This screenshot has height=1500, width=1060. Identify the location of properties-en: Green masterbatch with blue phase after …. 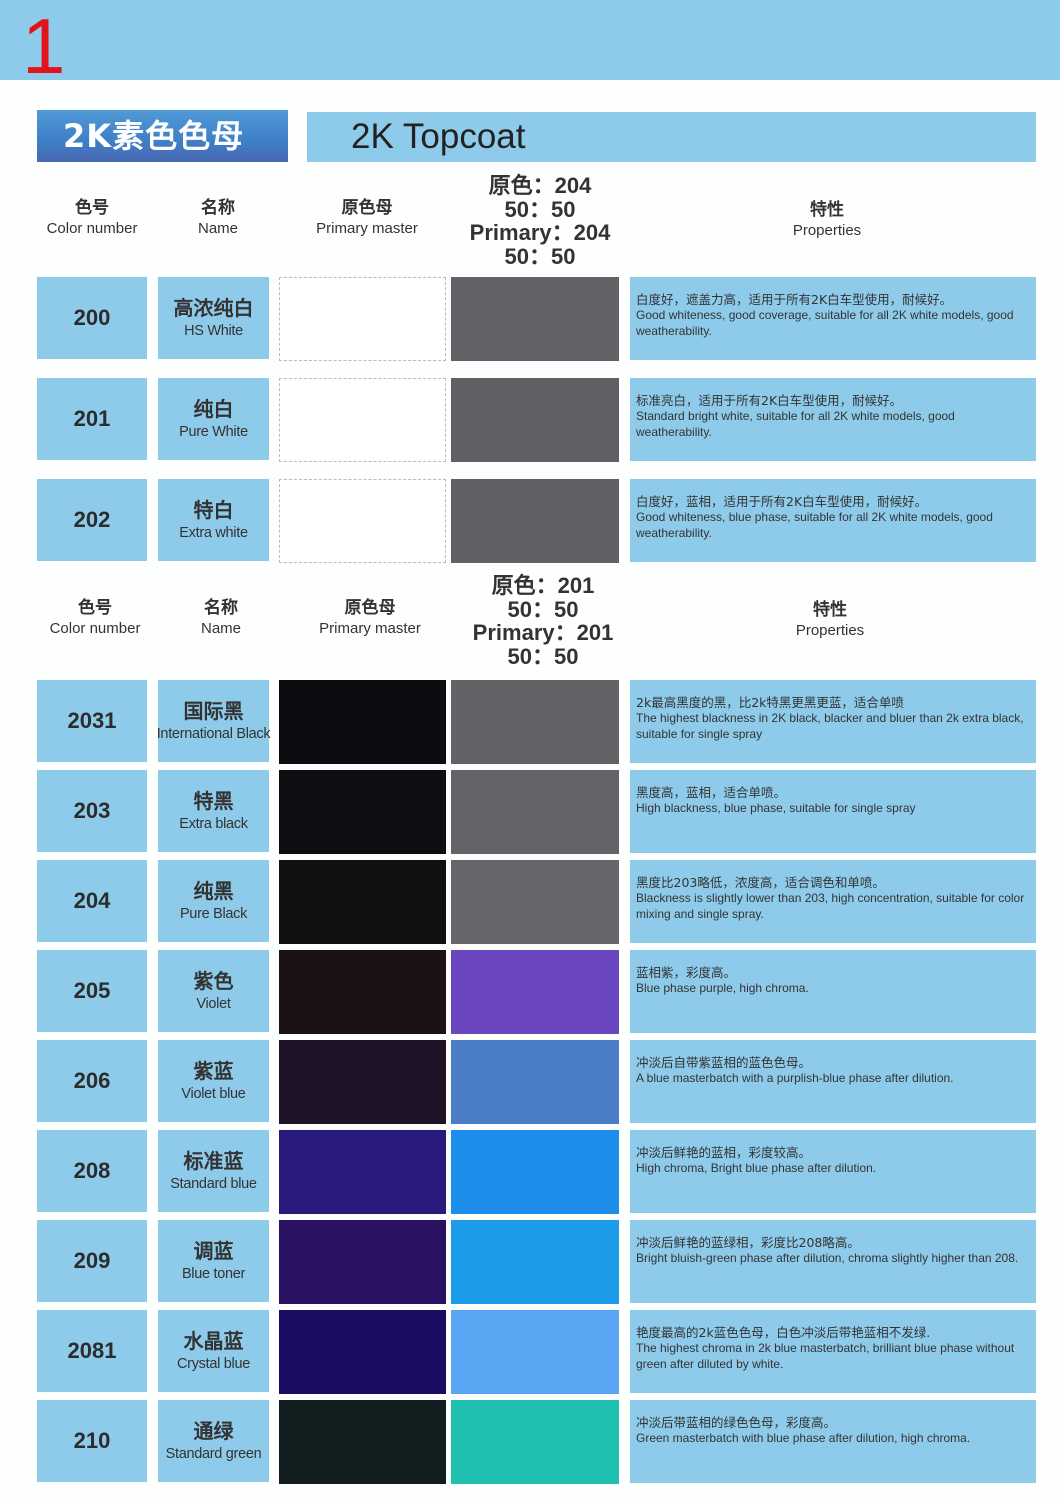
(803, 1438).